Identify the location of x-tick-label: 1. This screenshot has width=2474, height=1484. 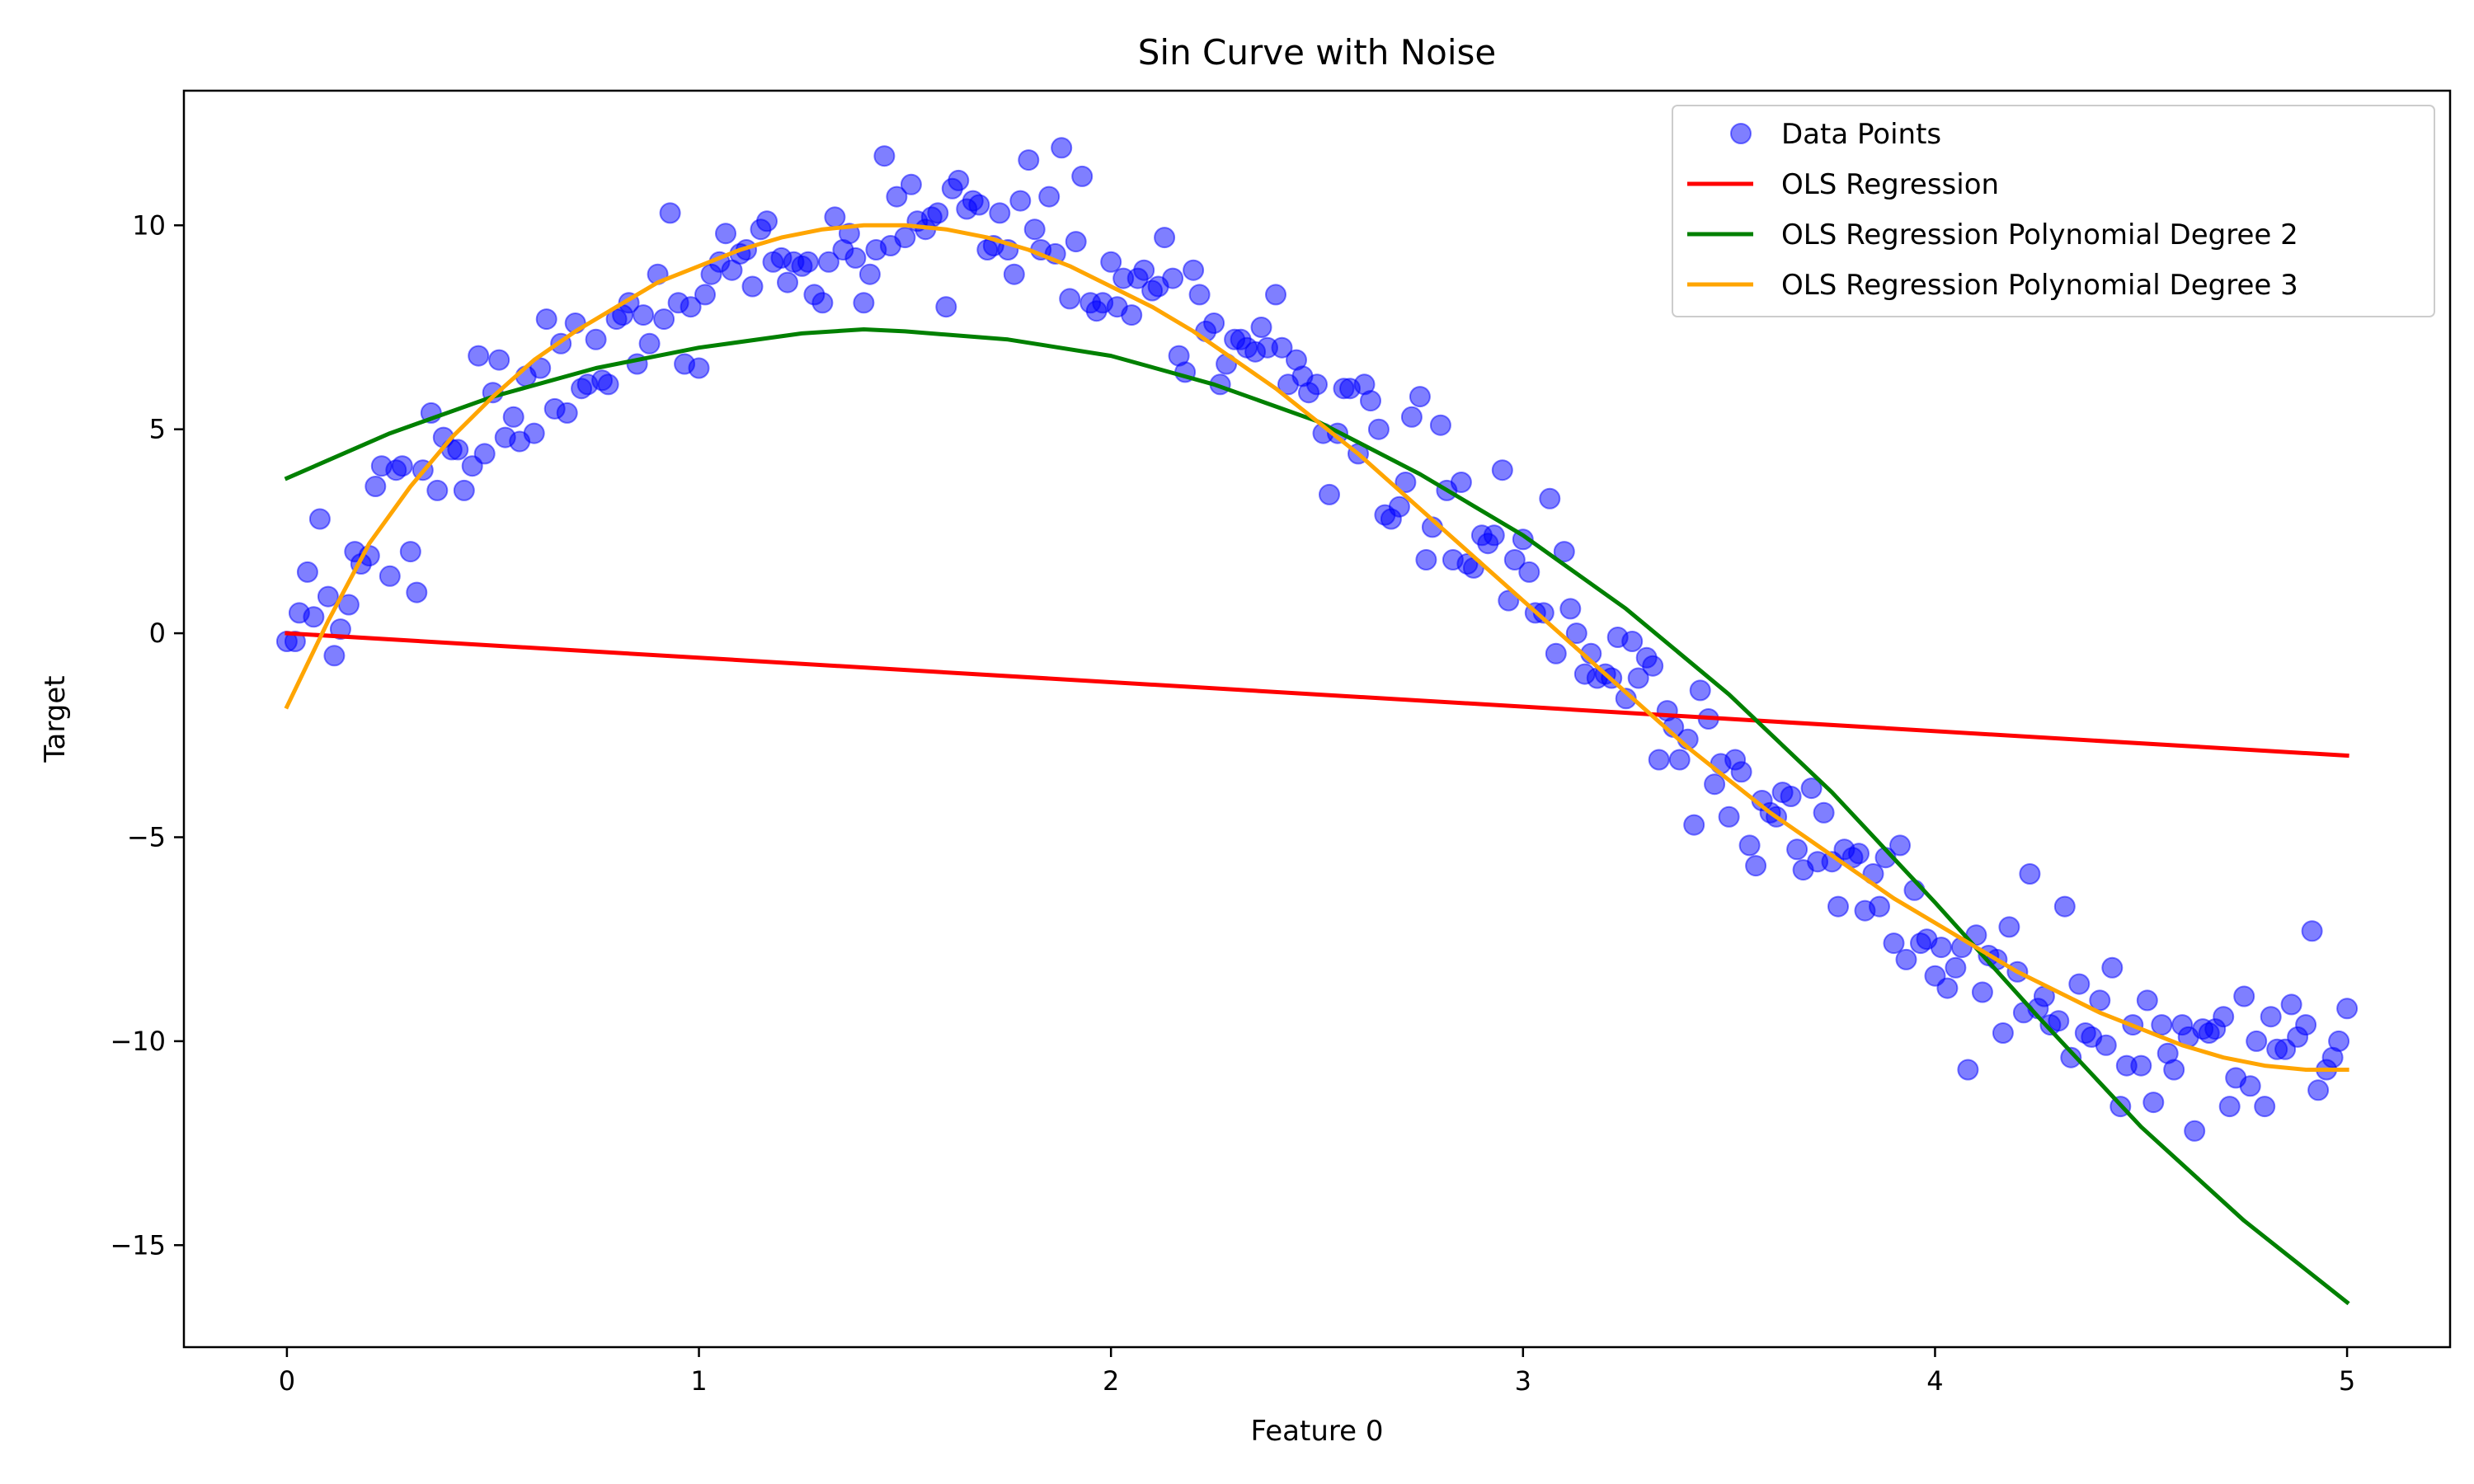
(698, 1381).